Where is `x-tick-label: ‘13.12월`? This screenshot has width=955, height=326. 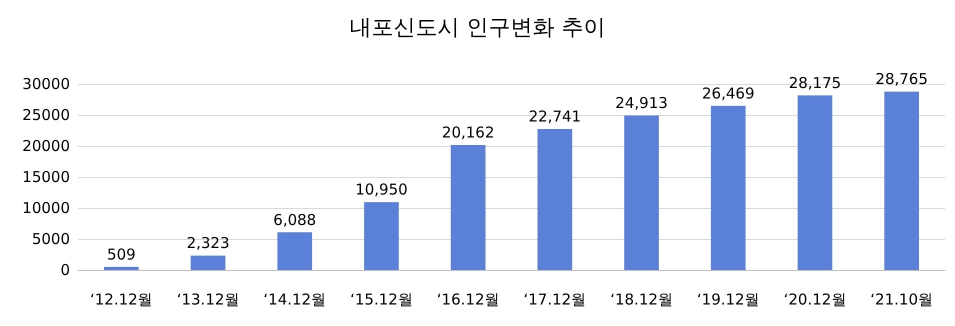 x-tick-label: ‘13.12월 is located at coordinates (208, 299).